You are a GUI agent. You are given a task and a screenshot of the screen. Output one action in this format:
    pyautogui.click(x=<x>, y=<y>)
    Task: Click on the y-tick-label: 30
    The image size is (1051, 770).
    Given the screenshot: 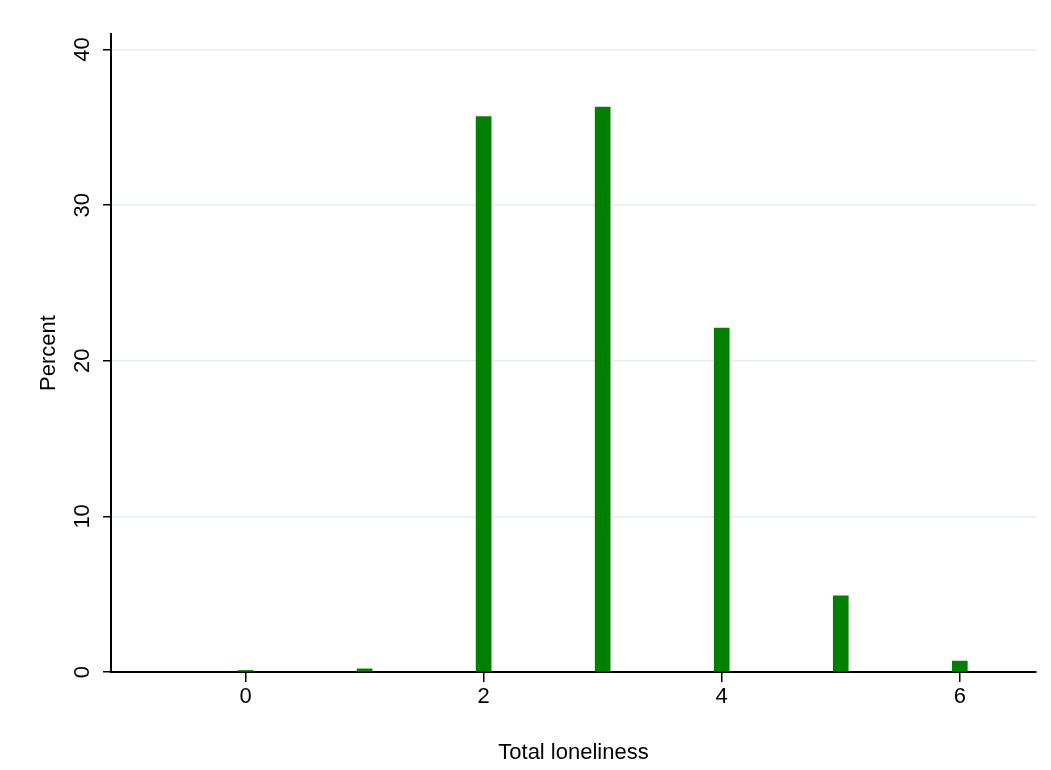 What is the action you would take?
    pyautogui.click(x=82, y=205)
    